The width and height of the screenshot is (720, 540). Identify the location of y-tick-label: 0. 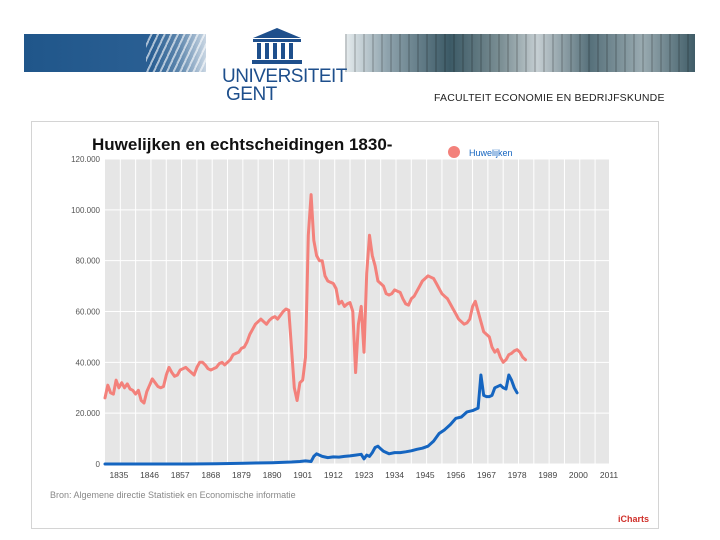
(98, 464).